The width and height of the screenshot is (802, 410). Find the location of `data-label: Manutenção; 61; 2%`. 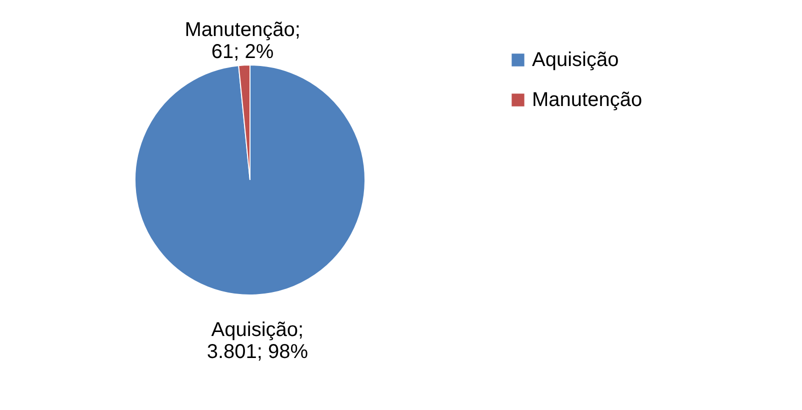

data-label: Manutenção; 61; 2% is located at coordinates (242, 41).